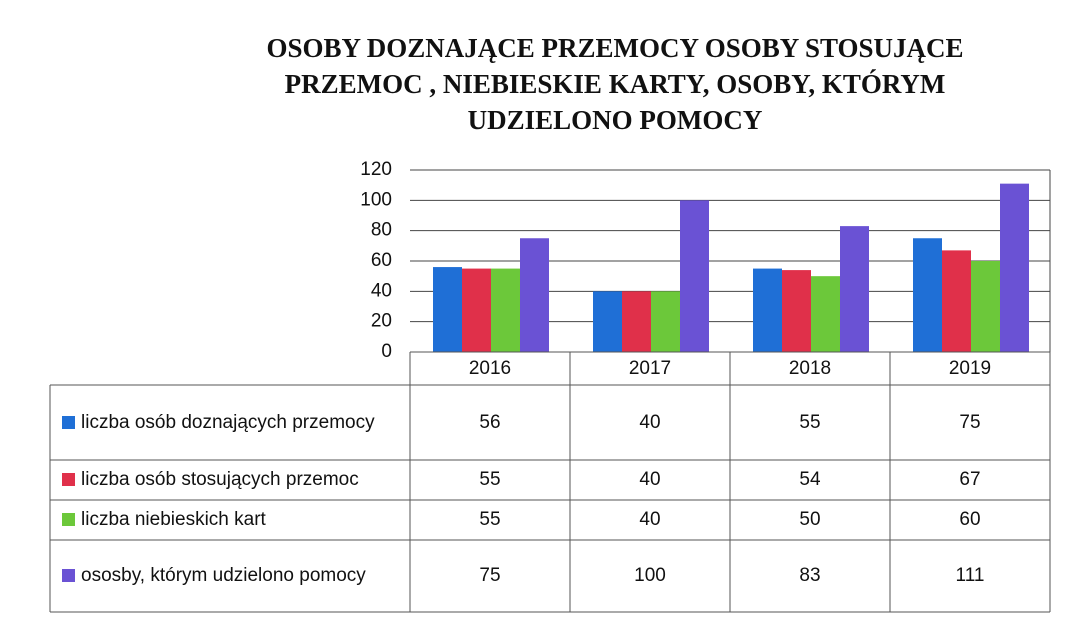 Image resolution: width=1068 pixels, height=625 pixels. What do you see at coordinates (223, 575) in the screenshot?
I see `legend-label: ososby, którym udzielono pomocy` at bounding box center [223, 575].